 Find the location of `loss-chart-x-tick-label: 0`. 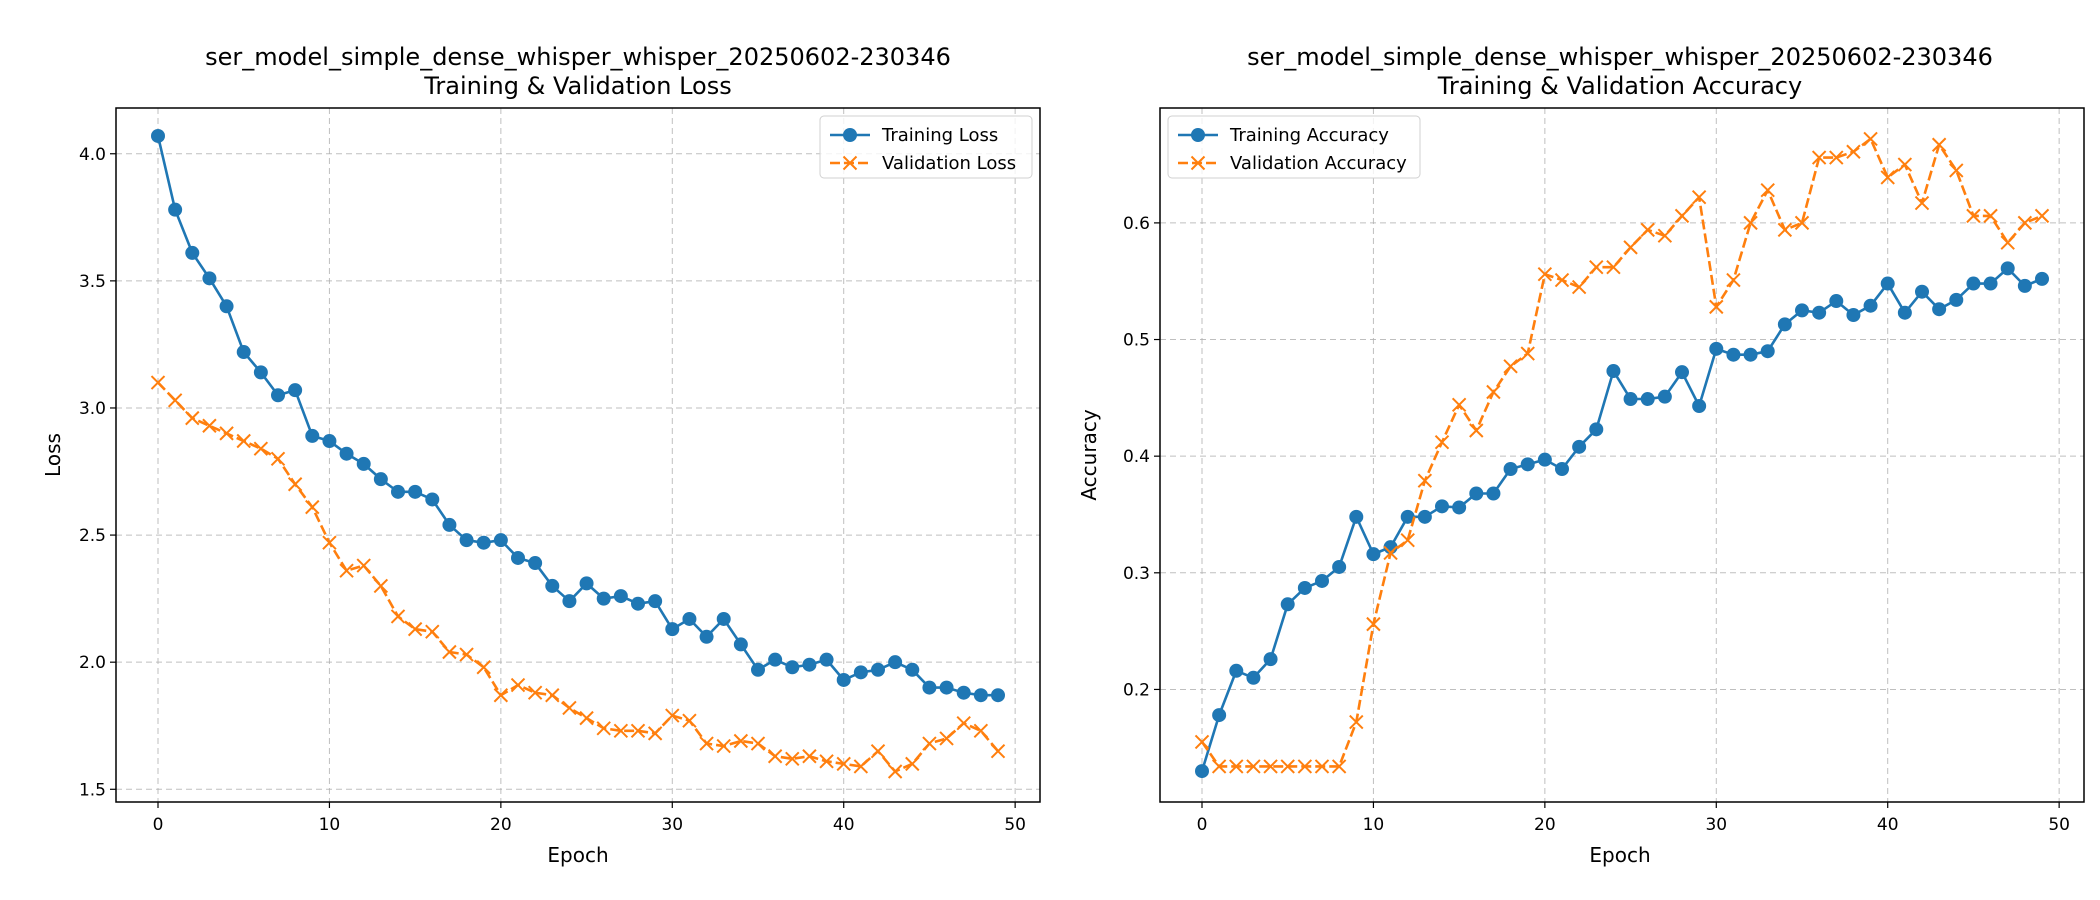

loss-chart-x-tick-label: 0 is located at coordinates (158, 825).